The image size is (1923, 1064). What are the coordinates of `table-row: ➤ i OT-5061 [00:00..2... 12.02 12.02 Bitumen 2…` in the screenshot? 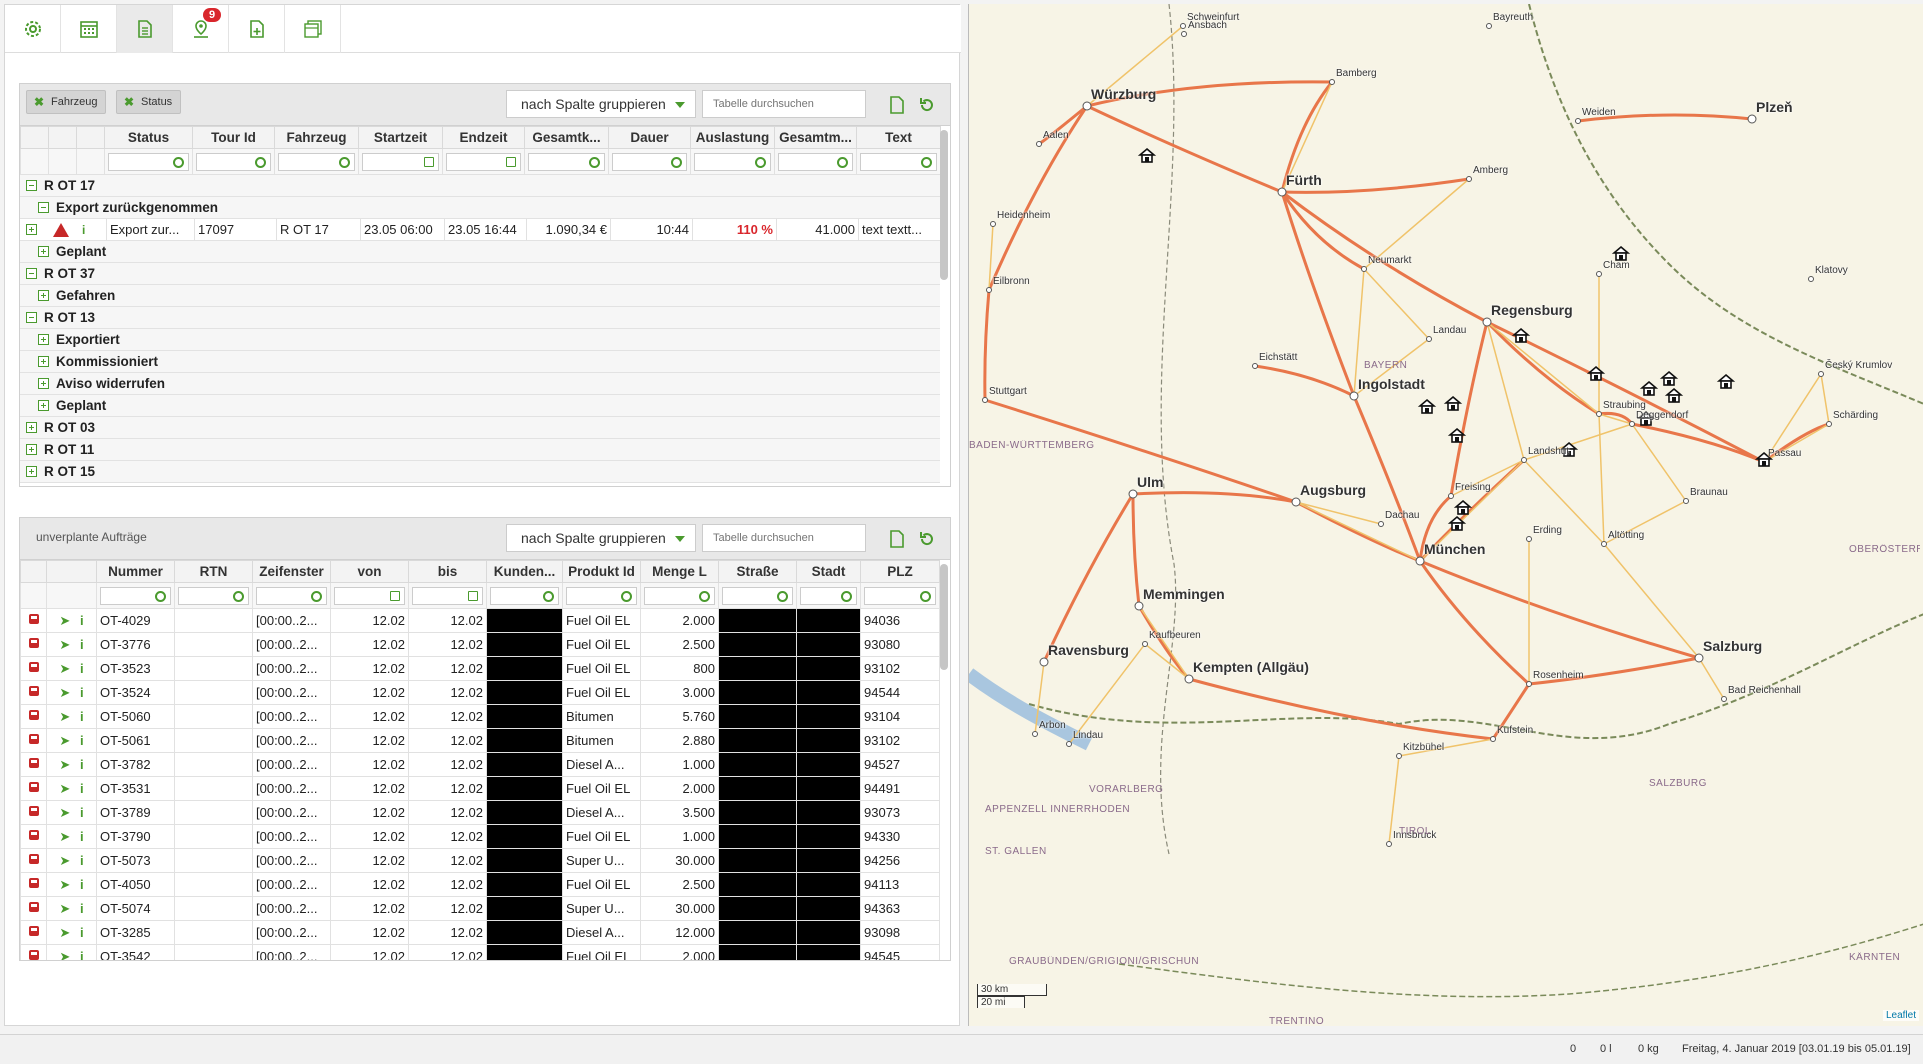 It's located at (480, 740).